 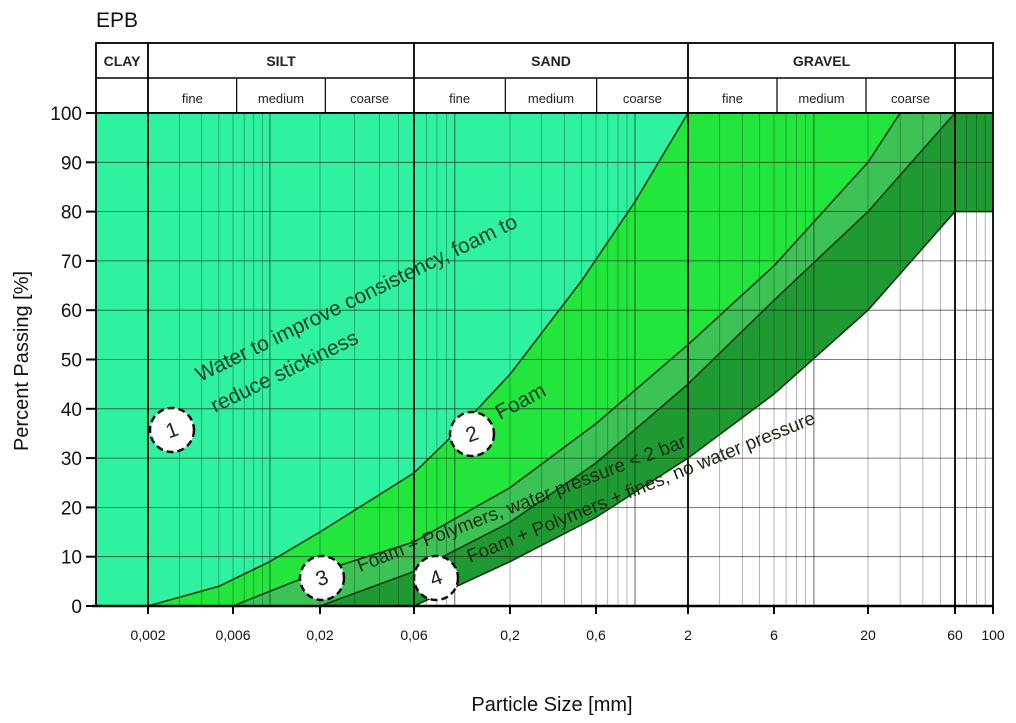 What do you see at coordinates (71, 163) in the screenshot?
I see `y-tick-label: 90` at bounding box center [71, 163].